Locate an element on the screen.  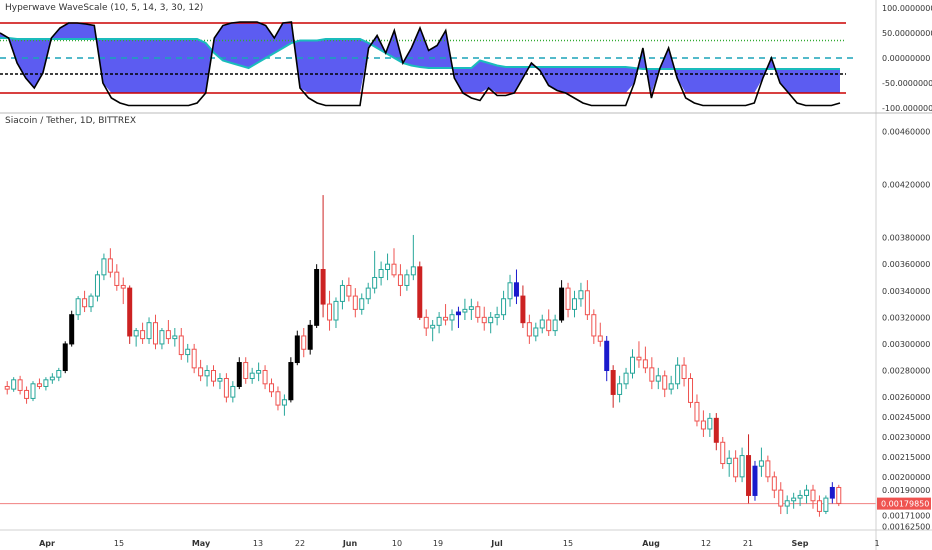
price-tick-label: 0.00162500 is located at coordinates (906, 527).